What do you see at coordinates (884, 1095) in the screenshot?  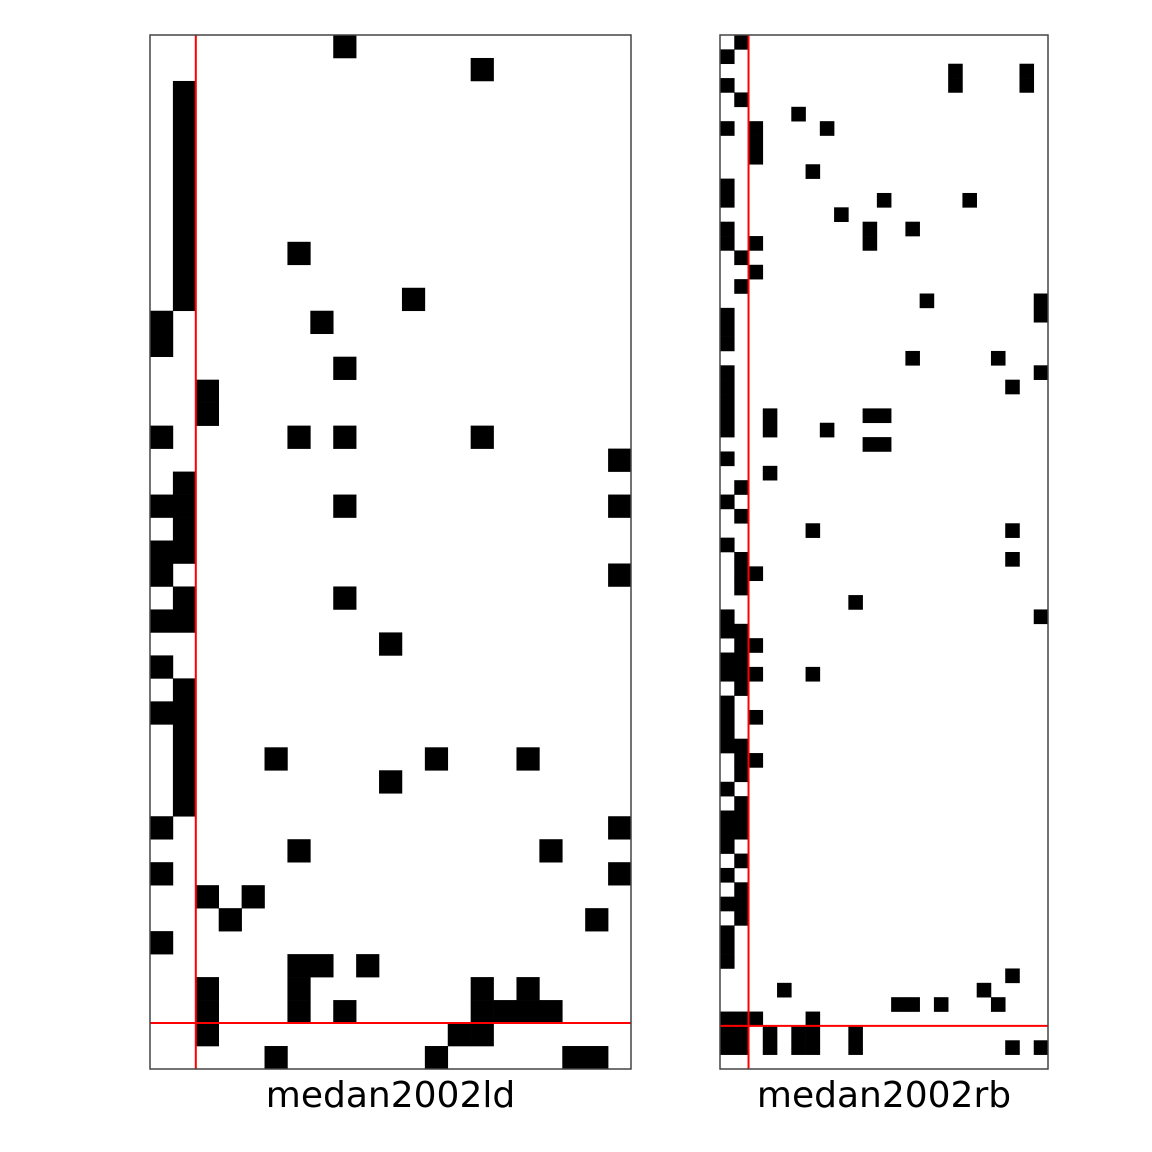 I see `caption-medan2002rb: medan2002rb` at bounding box center [884, 1095].